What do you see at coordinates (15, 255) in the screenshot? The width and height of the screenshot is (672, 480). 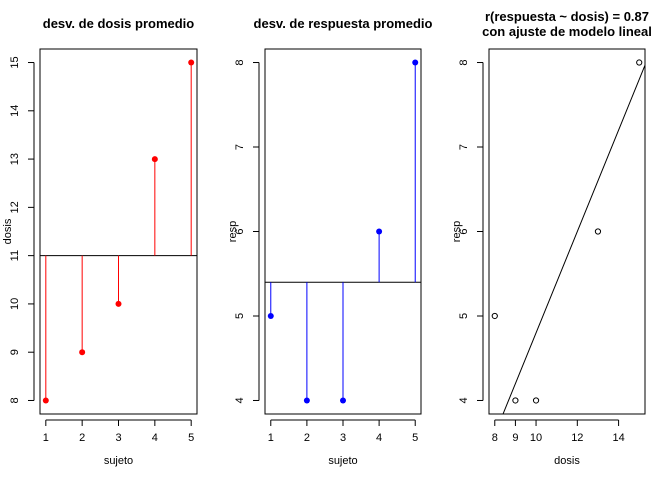 I see `y-tick-label: 11` at bounding box center [15, 255].